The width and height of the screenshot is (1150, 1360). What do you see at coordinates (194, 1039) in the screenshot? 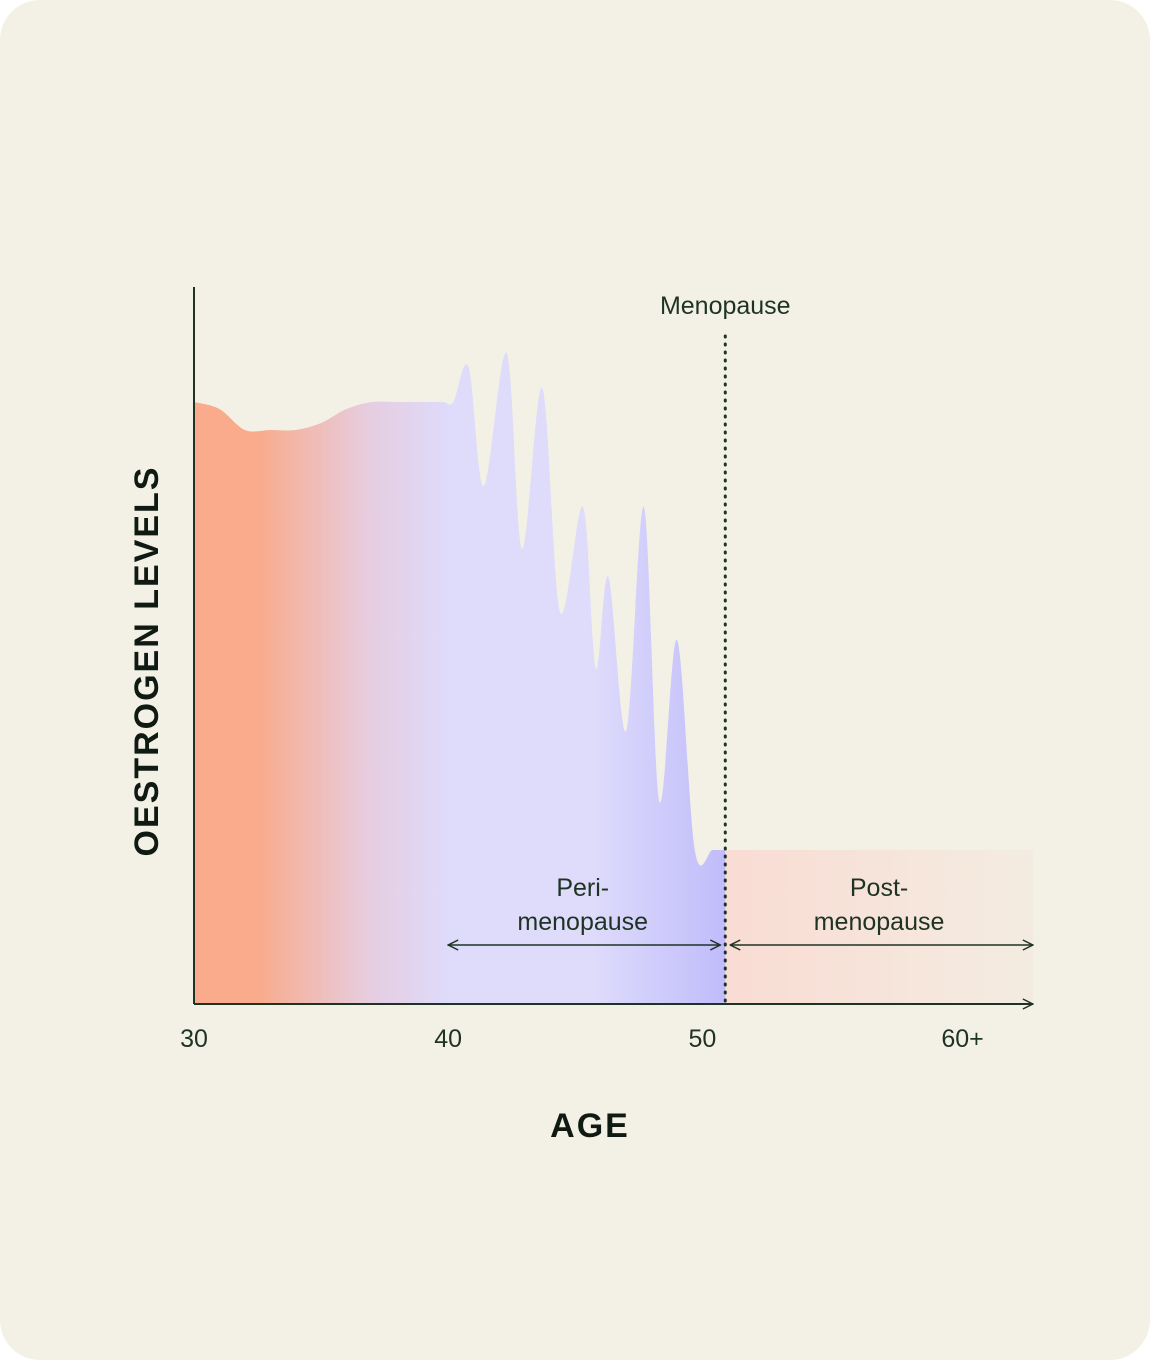
I see `x-tick-label: 30` at bounding box center [194, 1039].